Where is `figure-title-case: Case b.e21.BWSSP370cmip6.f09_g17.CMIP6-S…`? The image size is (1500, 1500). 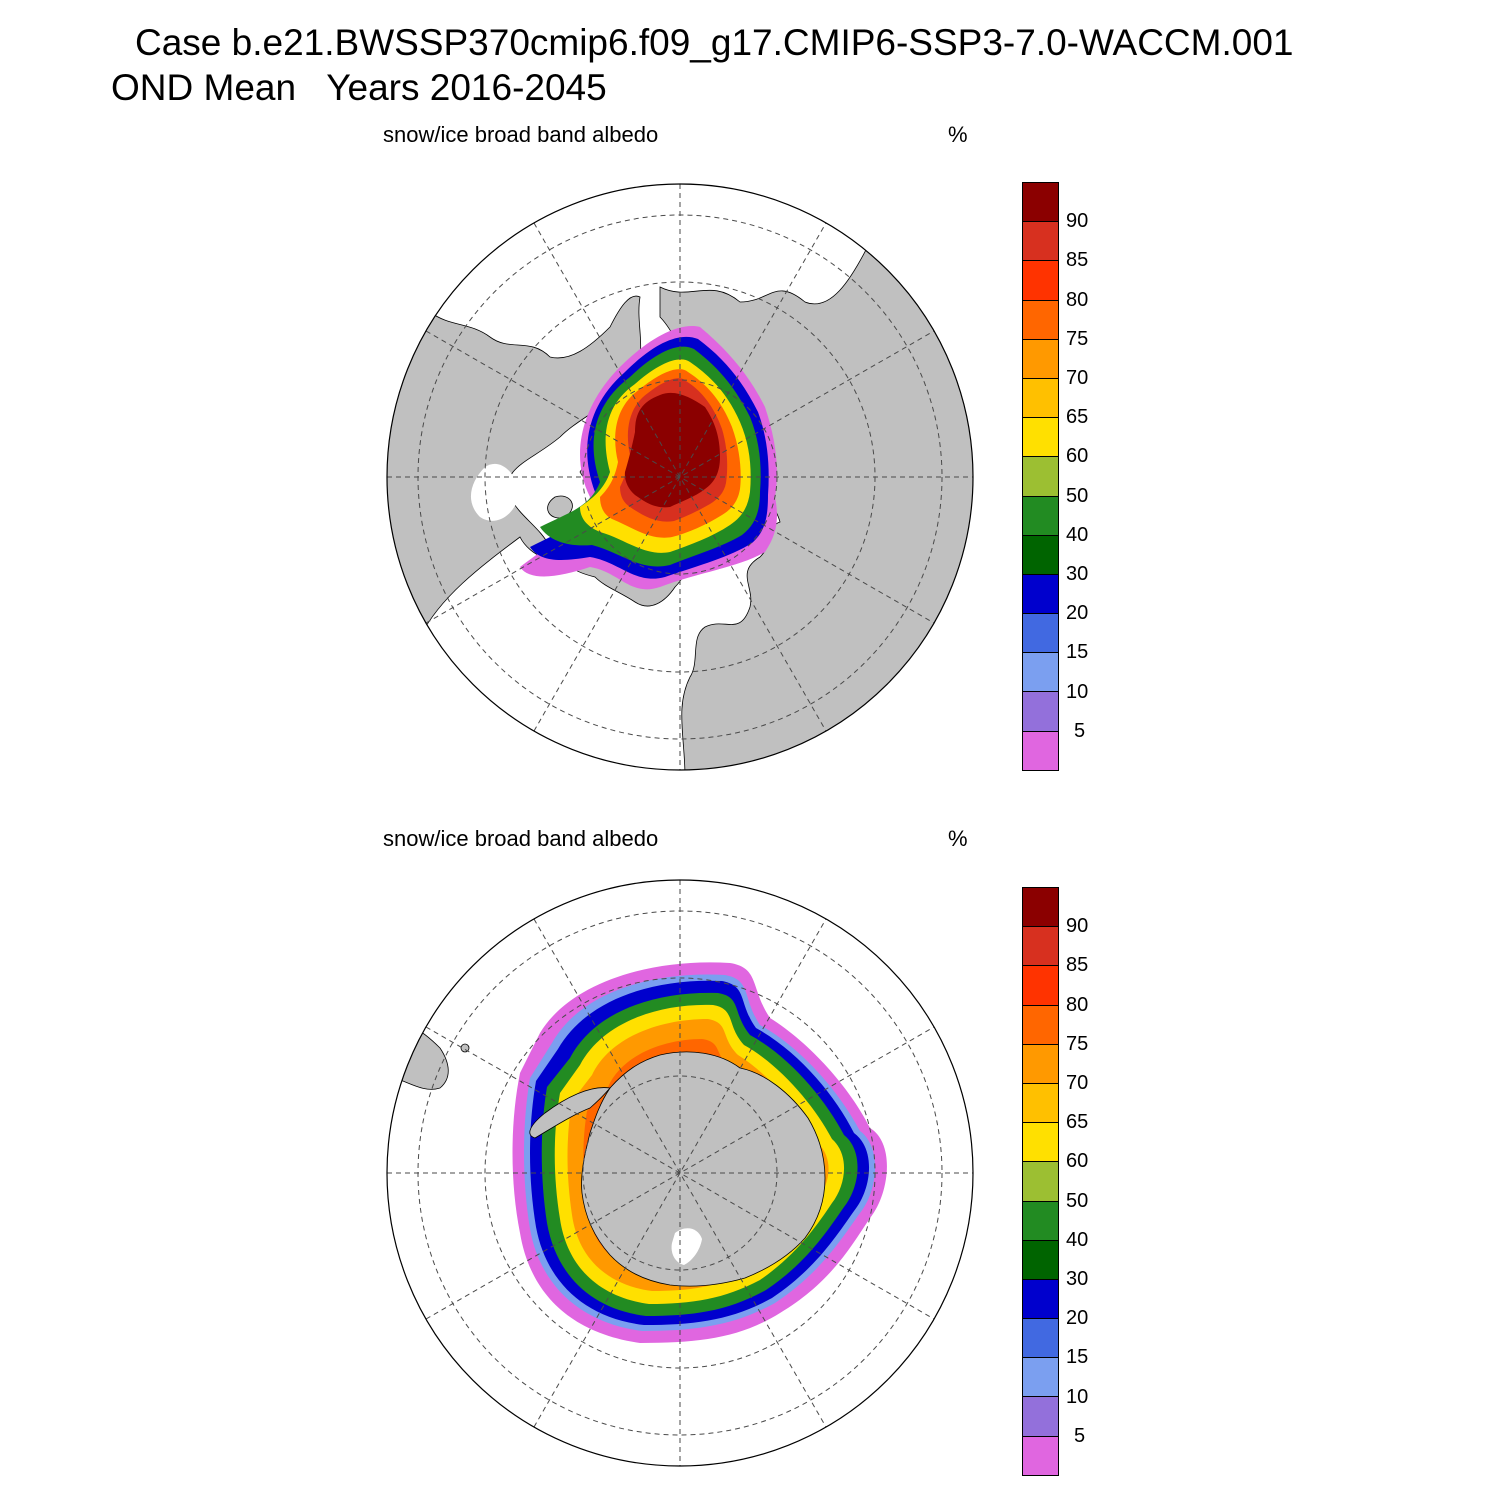
figure-title-case: Case b.e21.BWSSP370cmip6.f09_g17.CMIP6-S… is located at coordinates (714, 42).